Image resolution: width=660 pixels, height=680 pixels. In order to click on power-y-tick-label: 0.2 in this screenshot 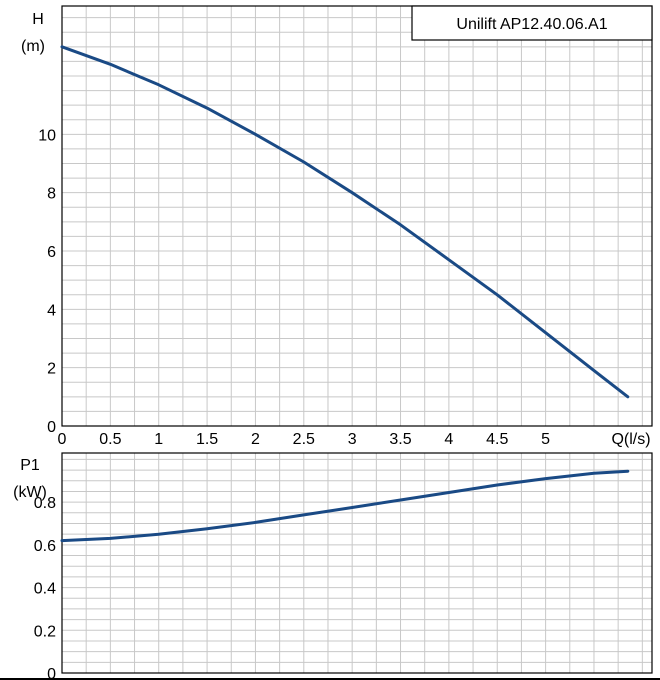, I will do `click(45, 631)`.